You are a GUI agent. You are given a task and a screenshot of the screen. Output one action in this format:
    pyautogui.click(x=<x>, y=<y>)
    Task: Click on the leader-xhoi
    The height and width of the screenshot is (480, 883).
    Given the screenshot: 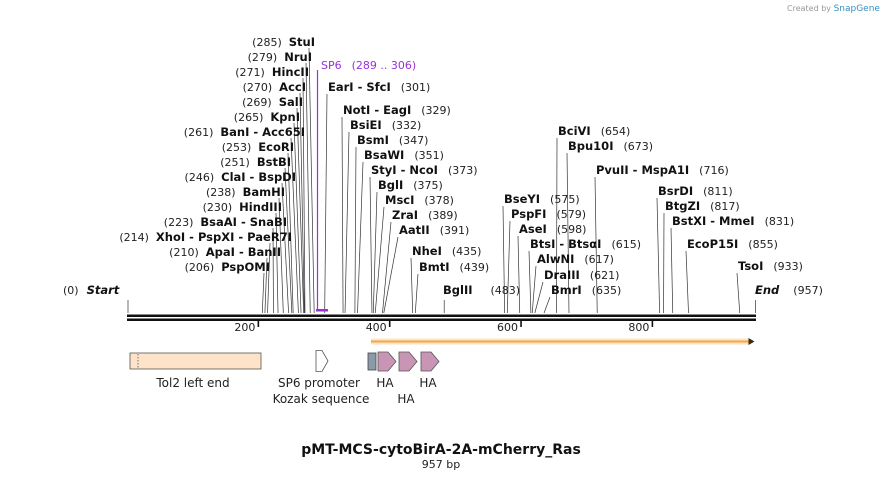 What is the action you would take?
    pyautogui.click(x=269, y=278)
    